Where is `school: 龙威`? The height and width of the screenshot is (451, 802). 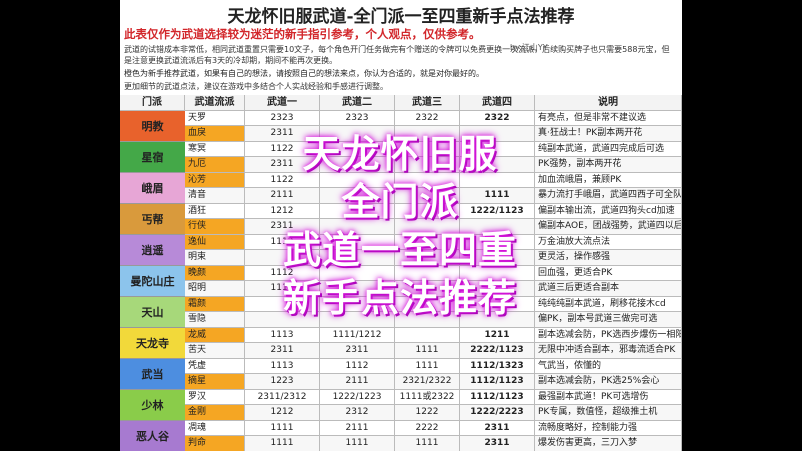
school: 龙威 is located at coordinates (215, 335).